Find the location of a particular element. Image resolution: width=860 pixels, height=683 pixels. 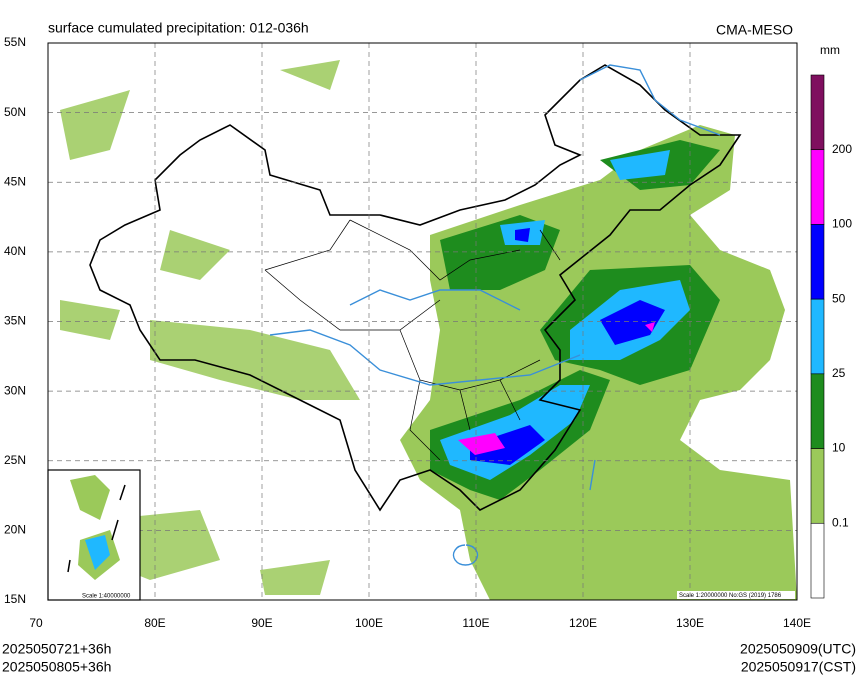

inset-scale-box is located at coordinates (109, 595).